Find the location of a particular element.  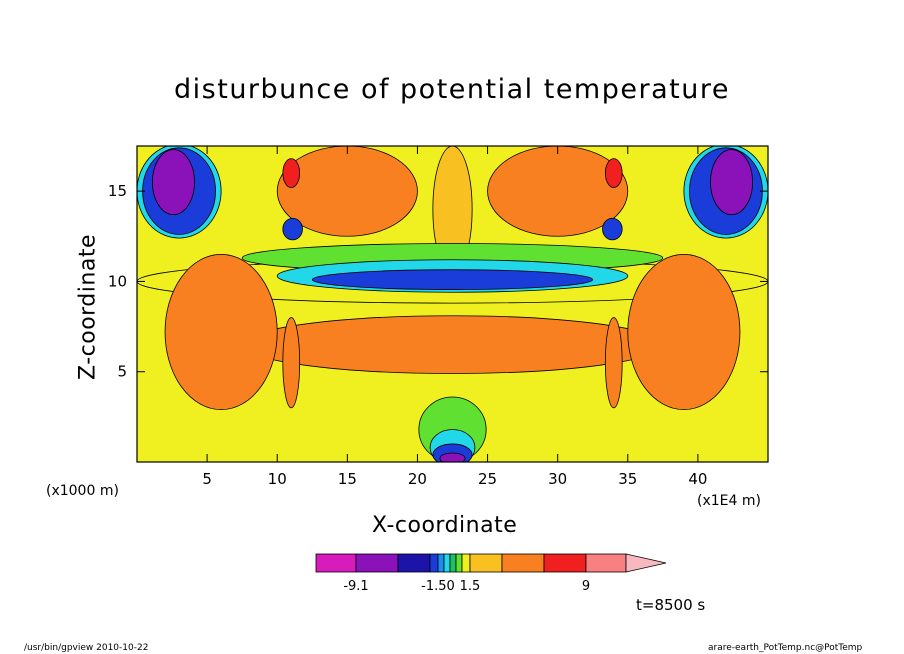

y-axis-unit: (x1000 m) is located at coordinates (82, 491).